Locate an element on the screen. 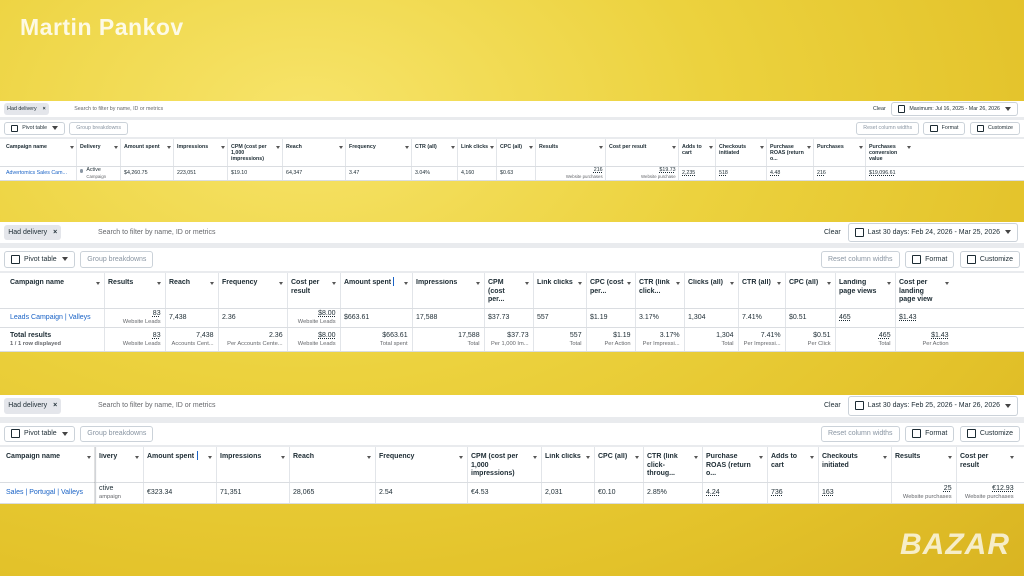 This screenshot has width=1024, height=576. column-header: Cost per landing page view is located at coordinates (916, 291).